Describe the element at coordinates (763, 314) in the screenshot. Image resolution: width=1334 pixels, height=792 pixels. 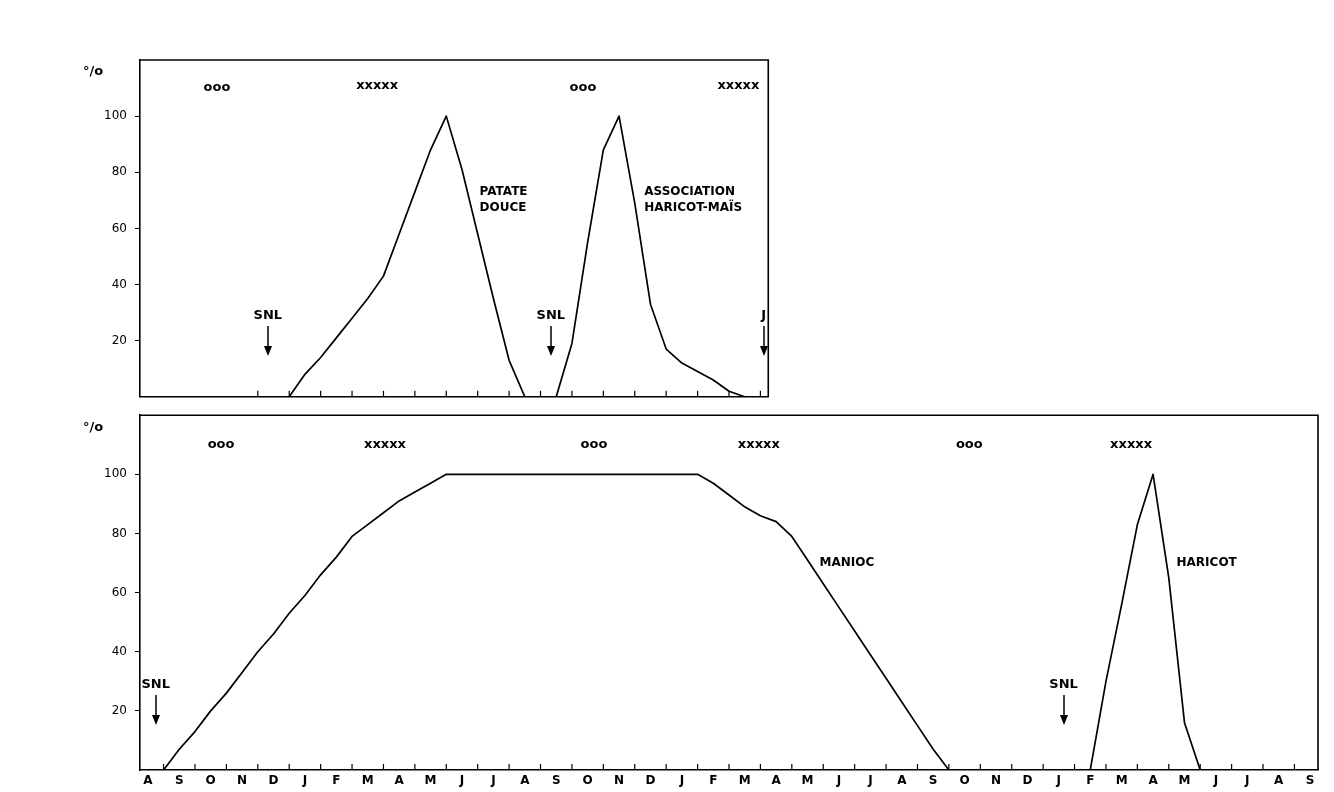
I see `annotation: J` at that location.